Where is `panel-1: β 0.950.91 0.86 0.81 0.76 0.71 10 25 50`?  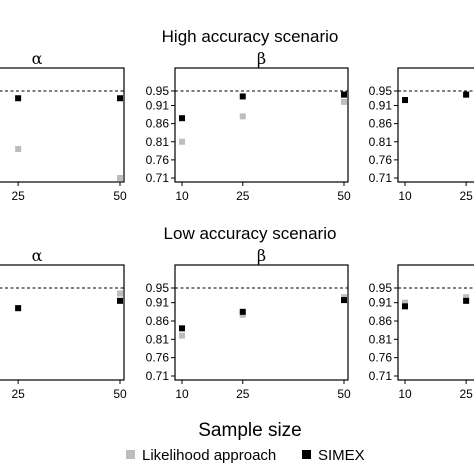 panel-1: β 0.950.91 0.86 0.81 0.76 0.71 10 25 50 is located at coordinates (248, 126).